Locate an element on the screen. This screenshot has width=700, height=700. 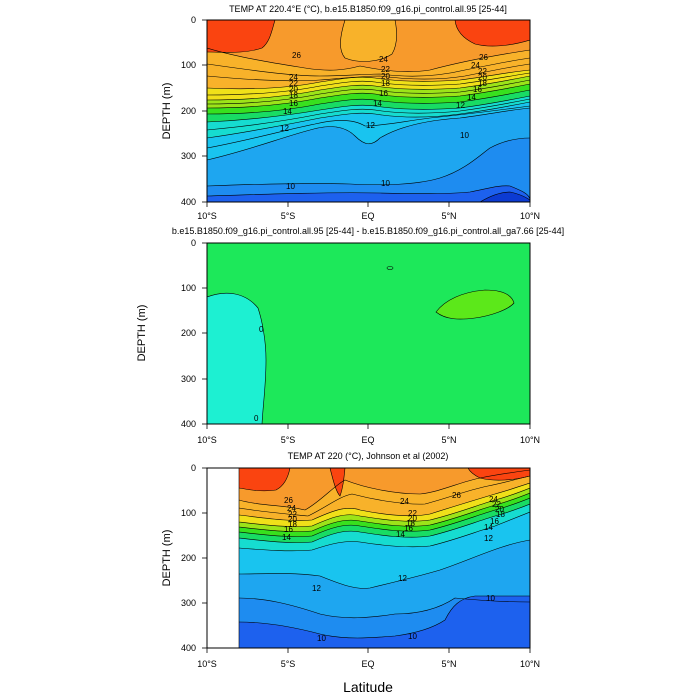
panel-bottom-fill is located at coordinates (384, 558).